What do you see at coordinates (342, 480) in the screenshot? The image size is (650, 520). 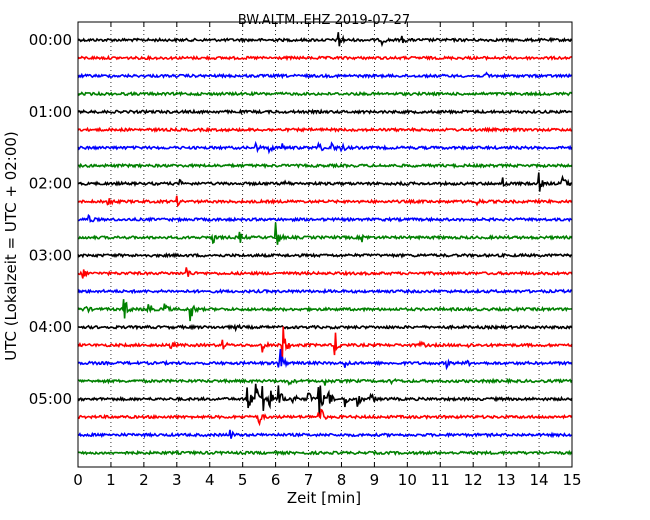 I see `x-tick-label: 8` at bounding box center [342, 480].